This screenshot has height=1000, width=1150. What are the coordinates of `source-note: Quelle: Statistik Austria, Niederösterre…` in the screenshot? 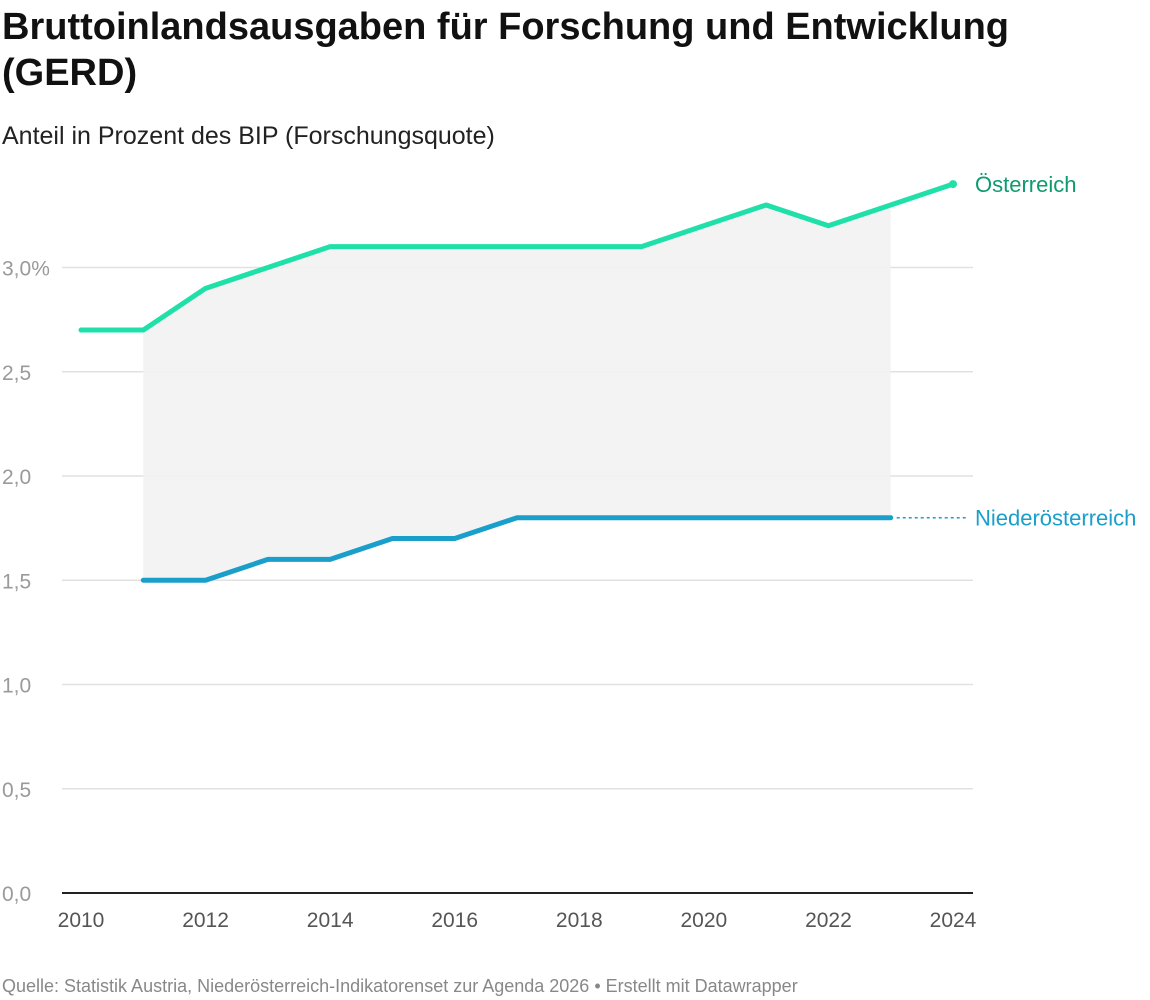 It's located at (400, 986).